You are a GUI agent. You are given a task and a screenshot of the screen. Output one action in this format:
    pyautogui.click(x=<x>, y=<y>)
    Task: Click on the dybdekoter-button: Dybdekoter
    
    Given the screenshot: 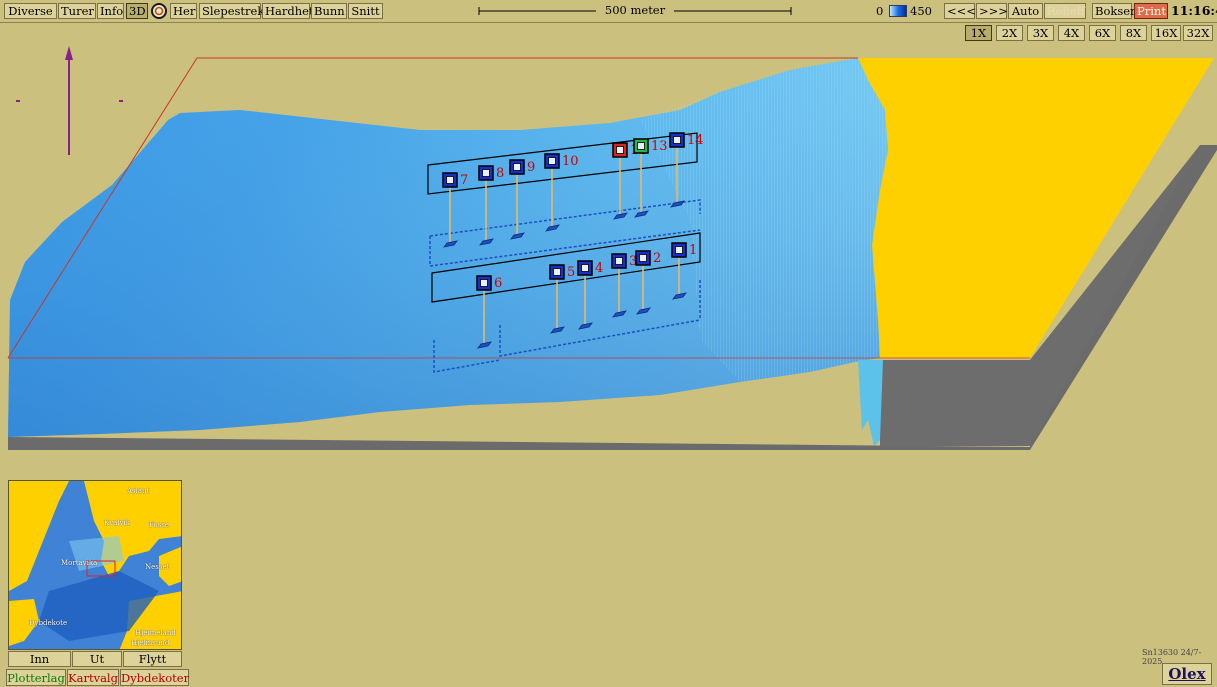 What is the action you would take?
    pyautogui.click(x=155, y=677)
    